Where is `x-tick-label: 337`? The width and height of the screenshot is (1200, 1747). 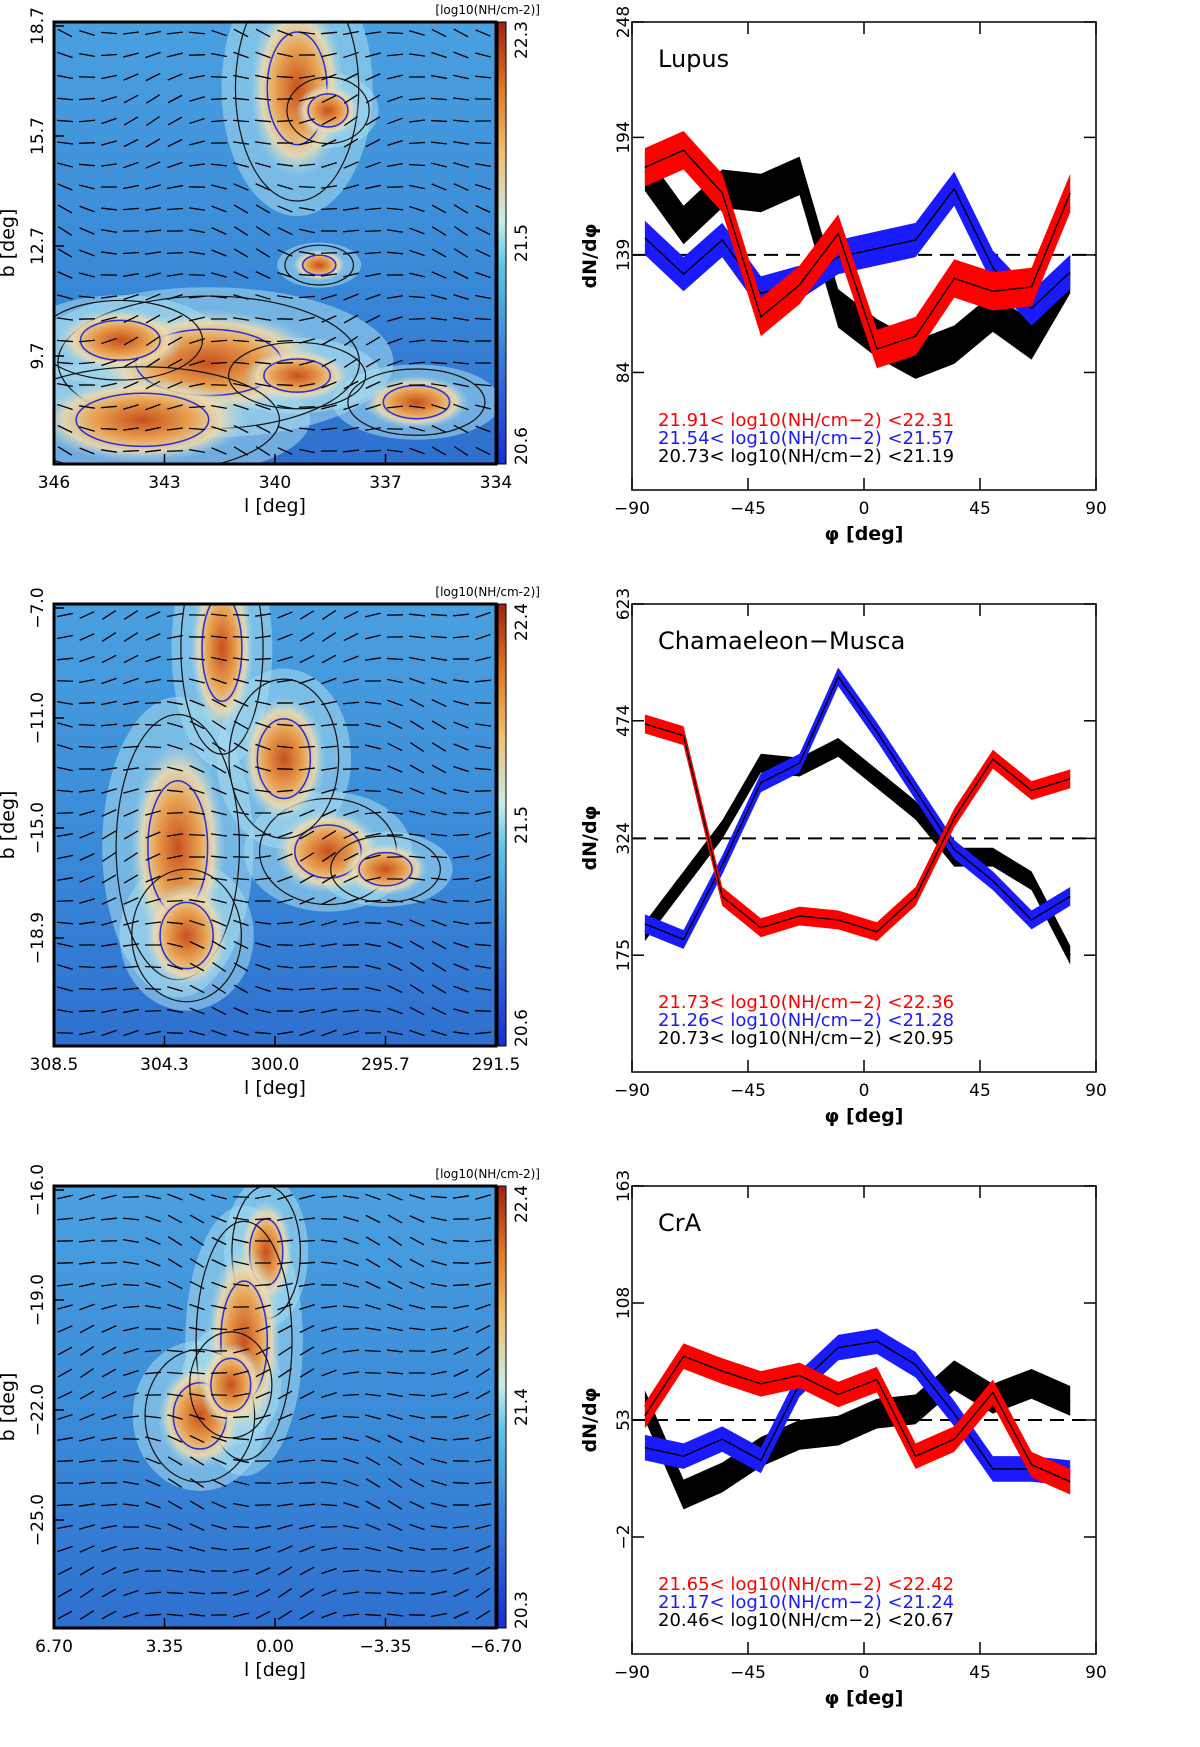
x-tick-label: 337 is located at coordinates (385, 483).